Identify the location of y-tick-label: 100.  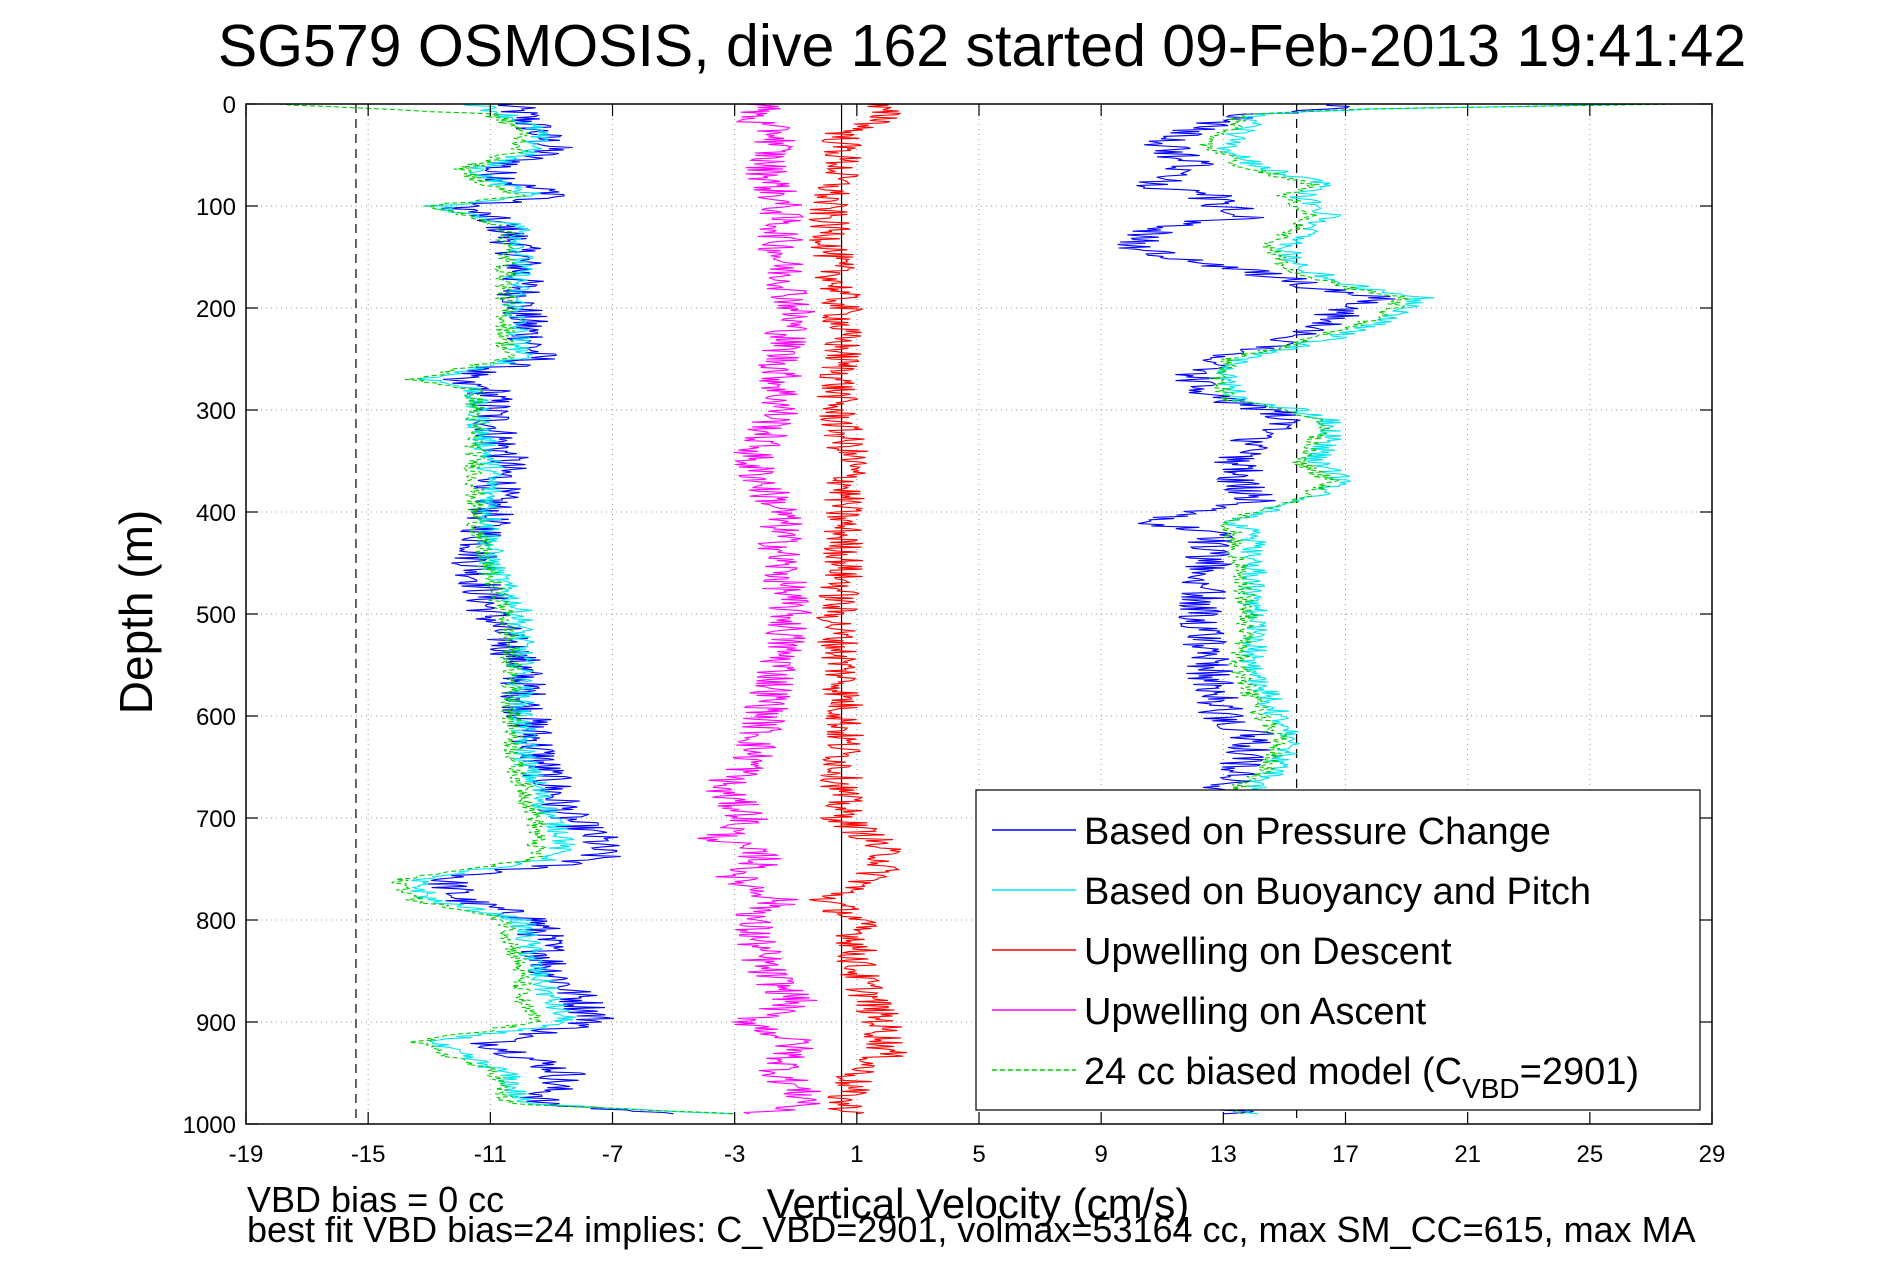
(216, 207).